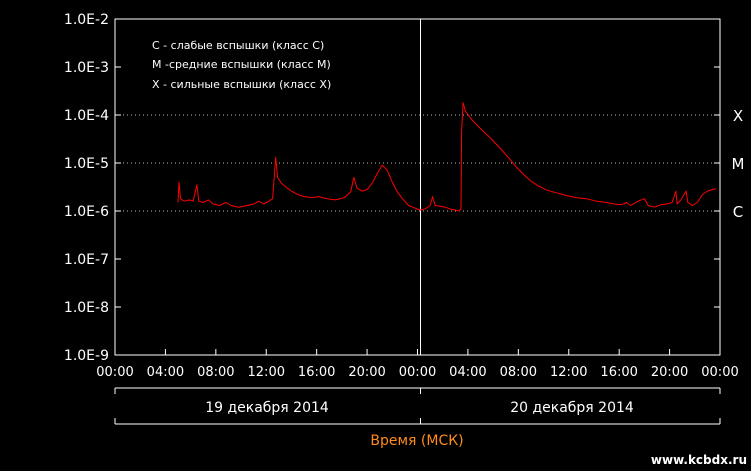 The image size is (751, 471). I want to click on date-label-day1: 19 декабря 2014, so click(267, 408).